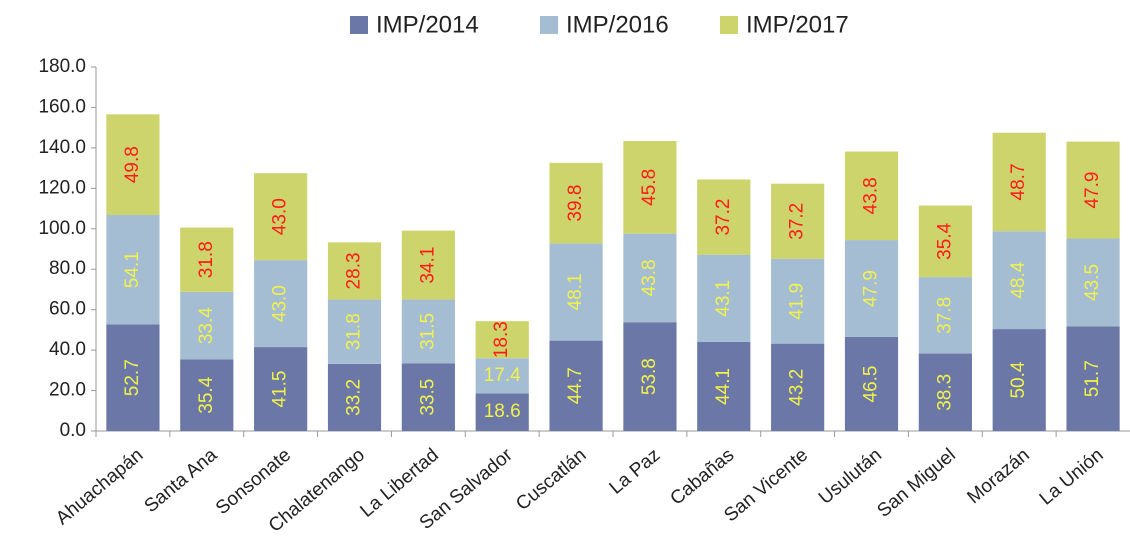 Image resolution: width=1130 pixels, height=547 pixels. What do you see at coordinates (850, 477) in the screenshot?
I see `x-tick-label: Usulután` at bounding box center [850, 477].